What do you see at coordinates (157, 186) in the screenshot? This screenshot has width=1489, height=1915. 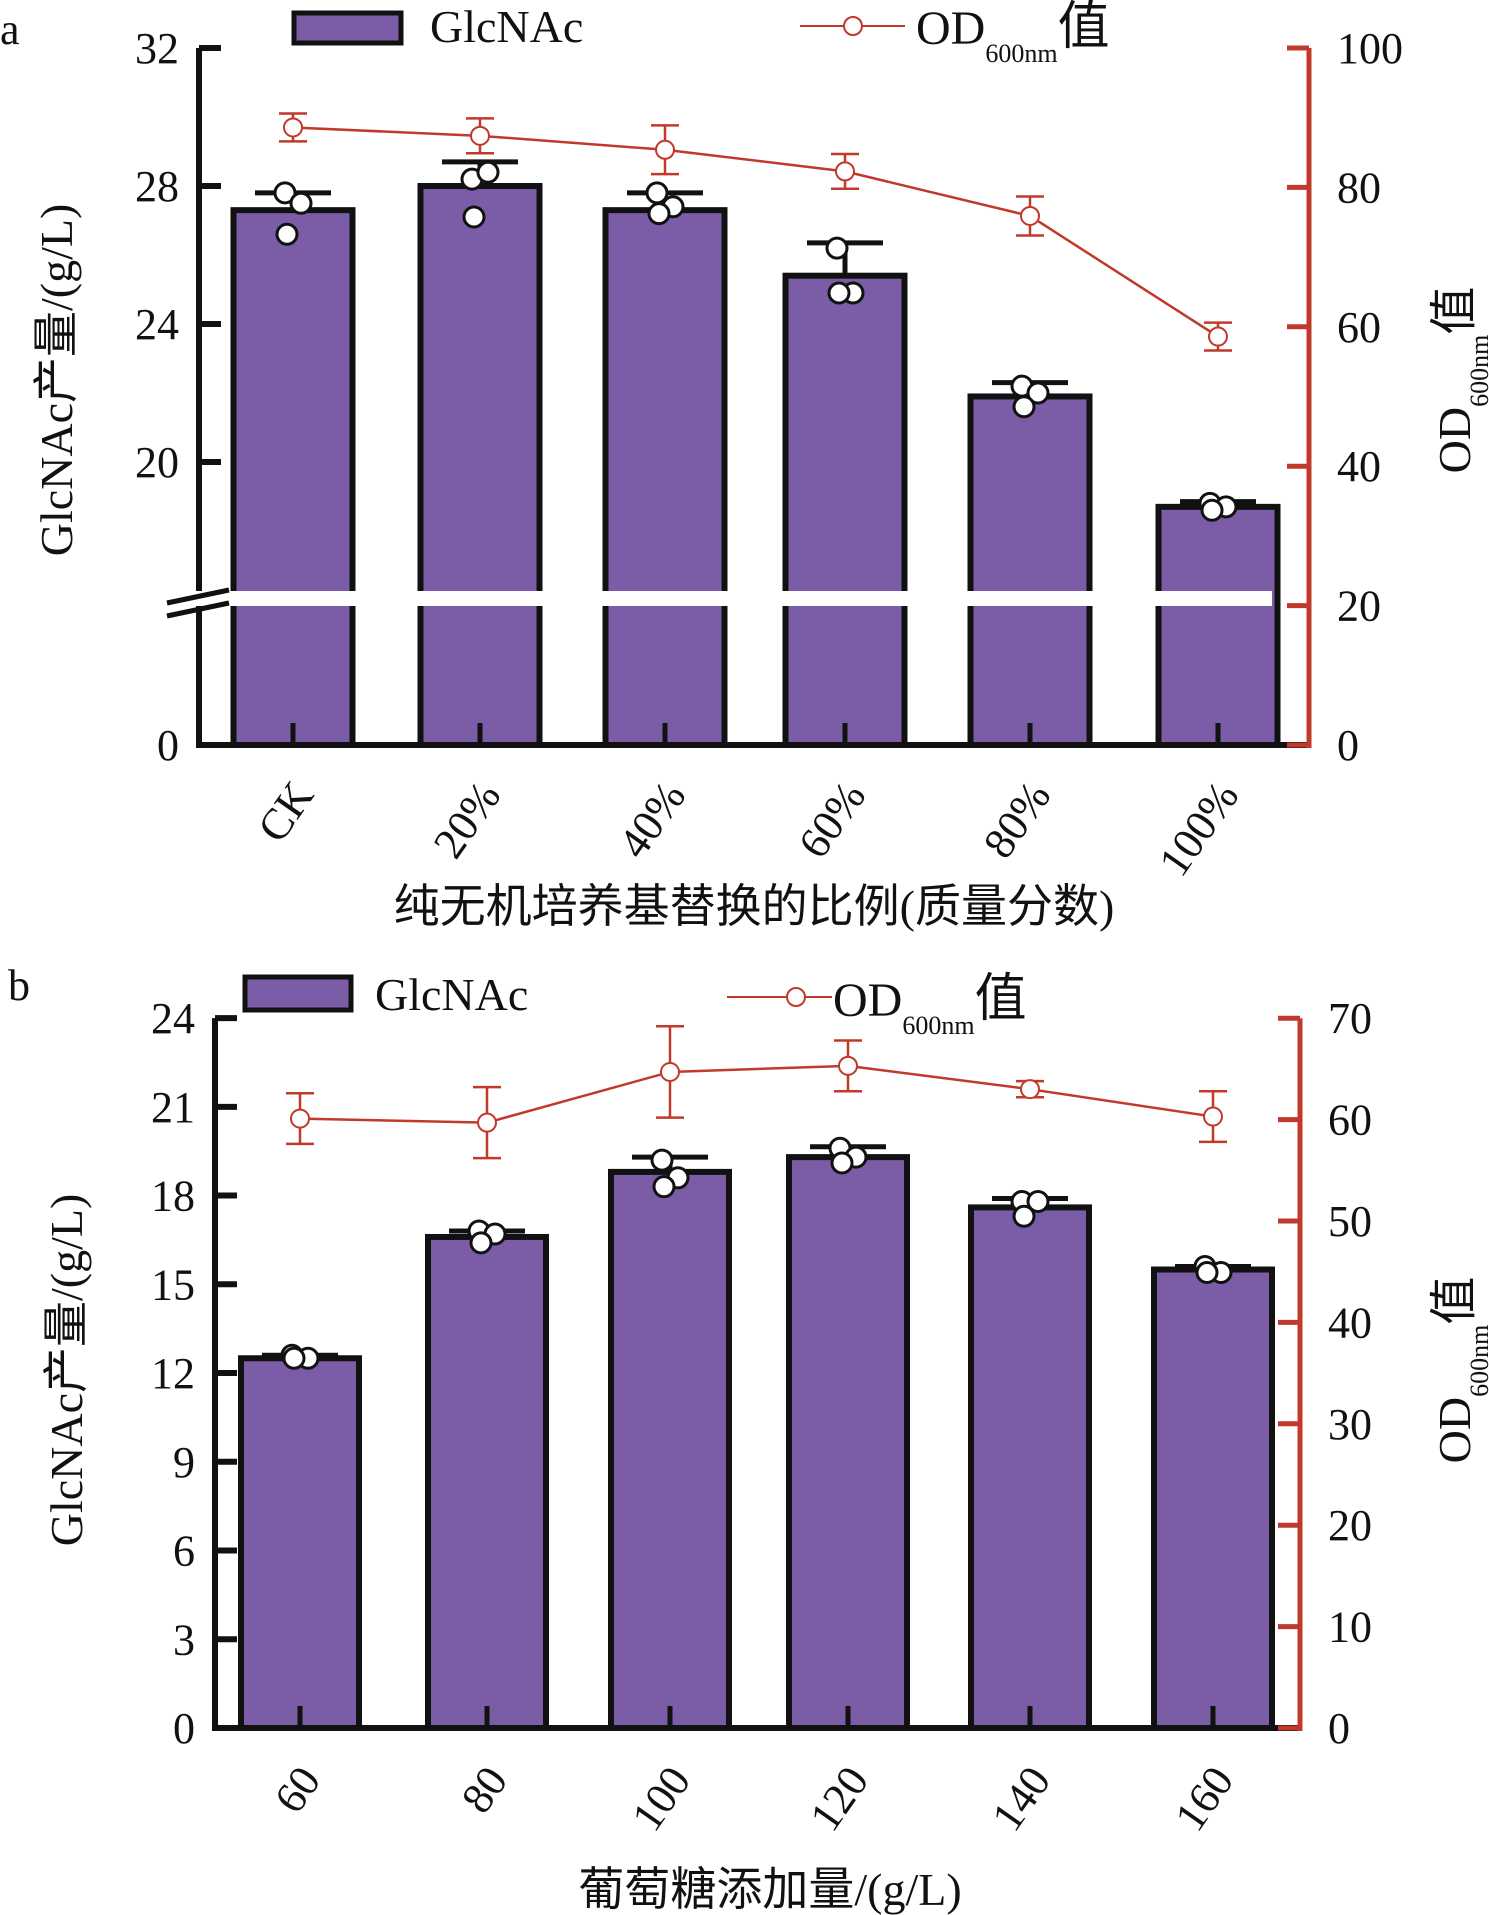 I see `y-tick-label-left: 28` at bounding box center [157, 186].